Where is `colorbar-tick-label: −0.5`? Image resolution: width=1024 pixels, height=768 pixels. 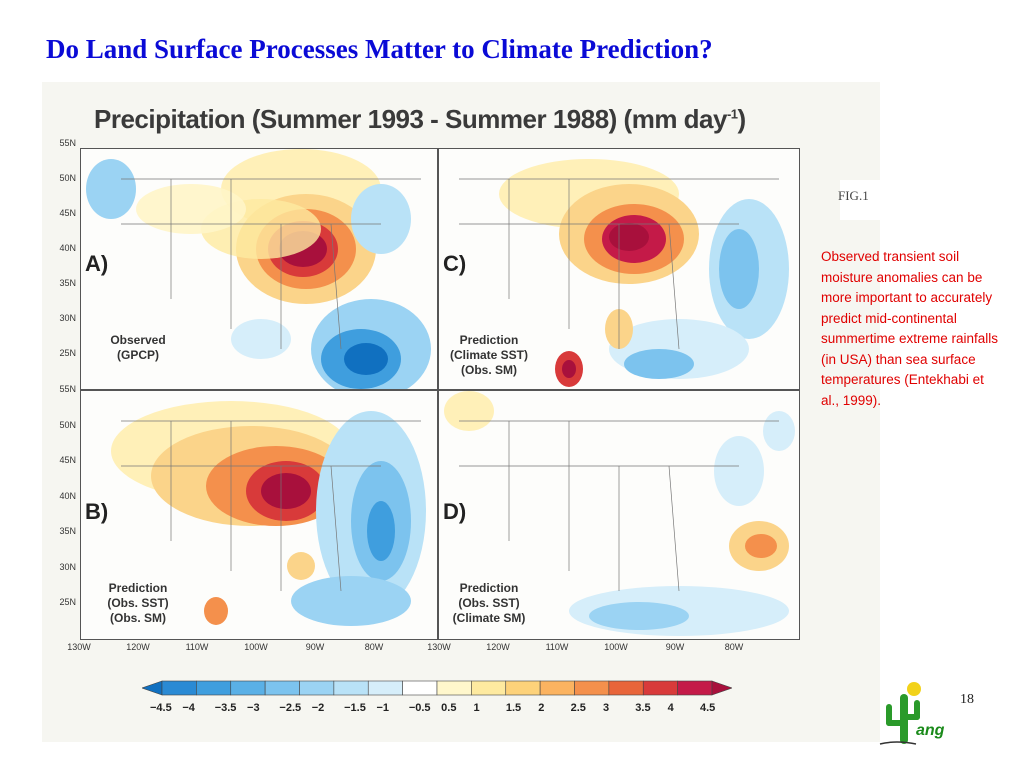 colorbar-tick-label: −0.5 is located at coordinates (419, 708).